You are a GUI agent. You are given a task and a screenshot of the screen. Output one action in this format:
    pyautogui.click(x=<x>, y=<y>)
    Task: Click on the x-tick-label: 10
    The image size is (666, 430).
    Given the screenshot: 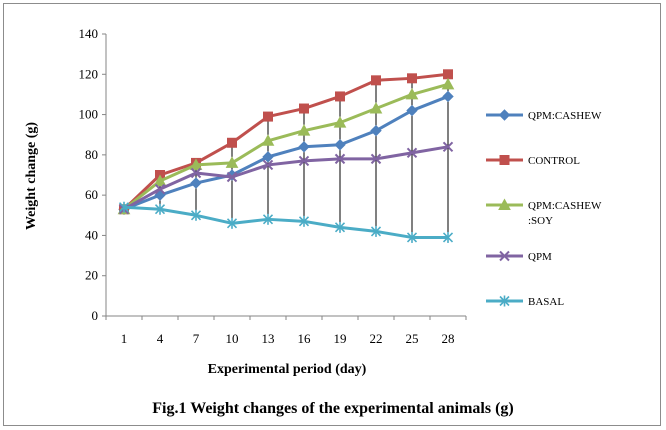 What is the action you would take?
    pyautogui.click(x=232, y=338)
    